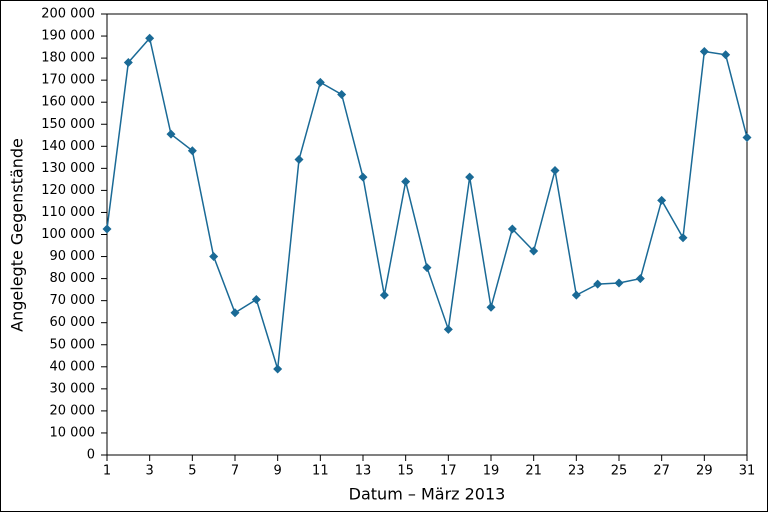 The height and width of the screenshot is (512, 768). What do you see at coordinates (491, 471) in the screenshot?
I see `x-tick-label: 19` at bounding box center [491, 471].